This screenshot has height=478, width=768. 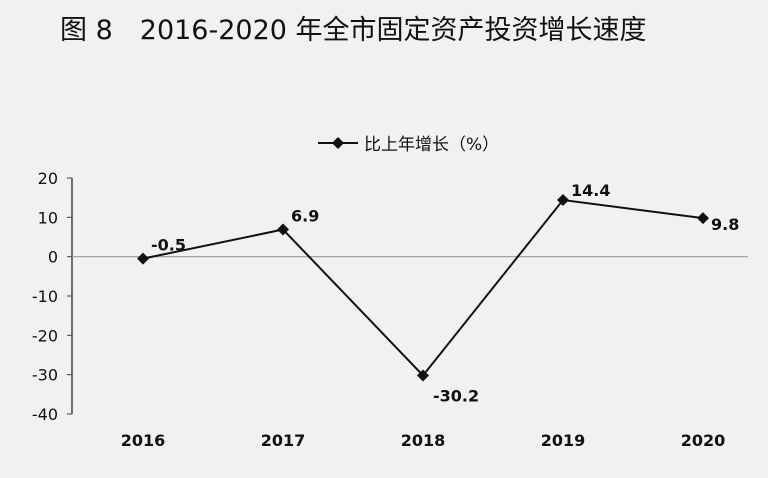 What do you see at coordinates (305, 216) in the screenshot?
I see `data-label: 6.9` at bounding box center [305, 216].